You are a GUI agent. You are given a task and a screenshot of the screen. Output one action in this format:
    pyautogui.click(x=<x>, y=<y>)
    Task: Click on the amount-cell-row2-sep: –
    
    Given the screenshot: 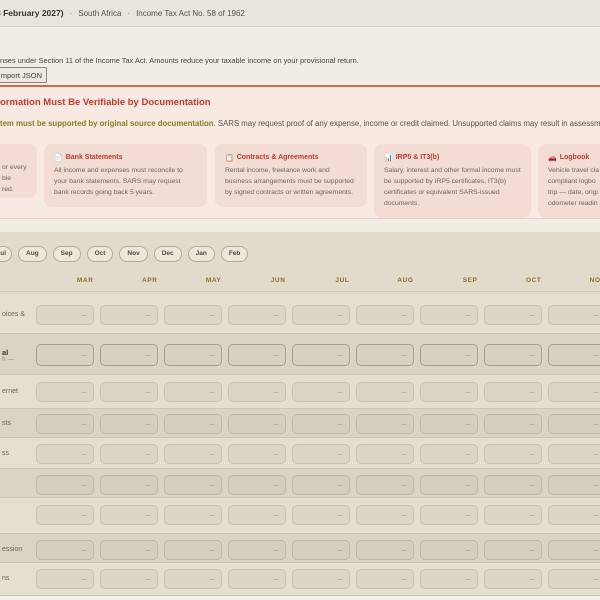 What is the action you would take?
    pyautogui.click(x=448, y=355)
    